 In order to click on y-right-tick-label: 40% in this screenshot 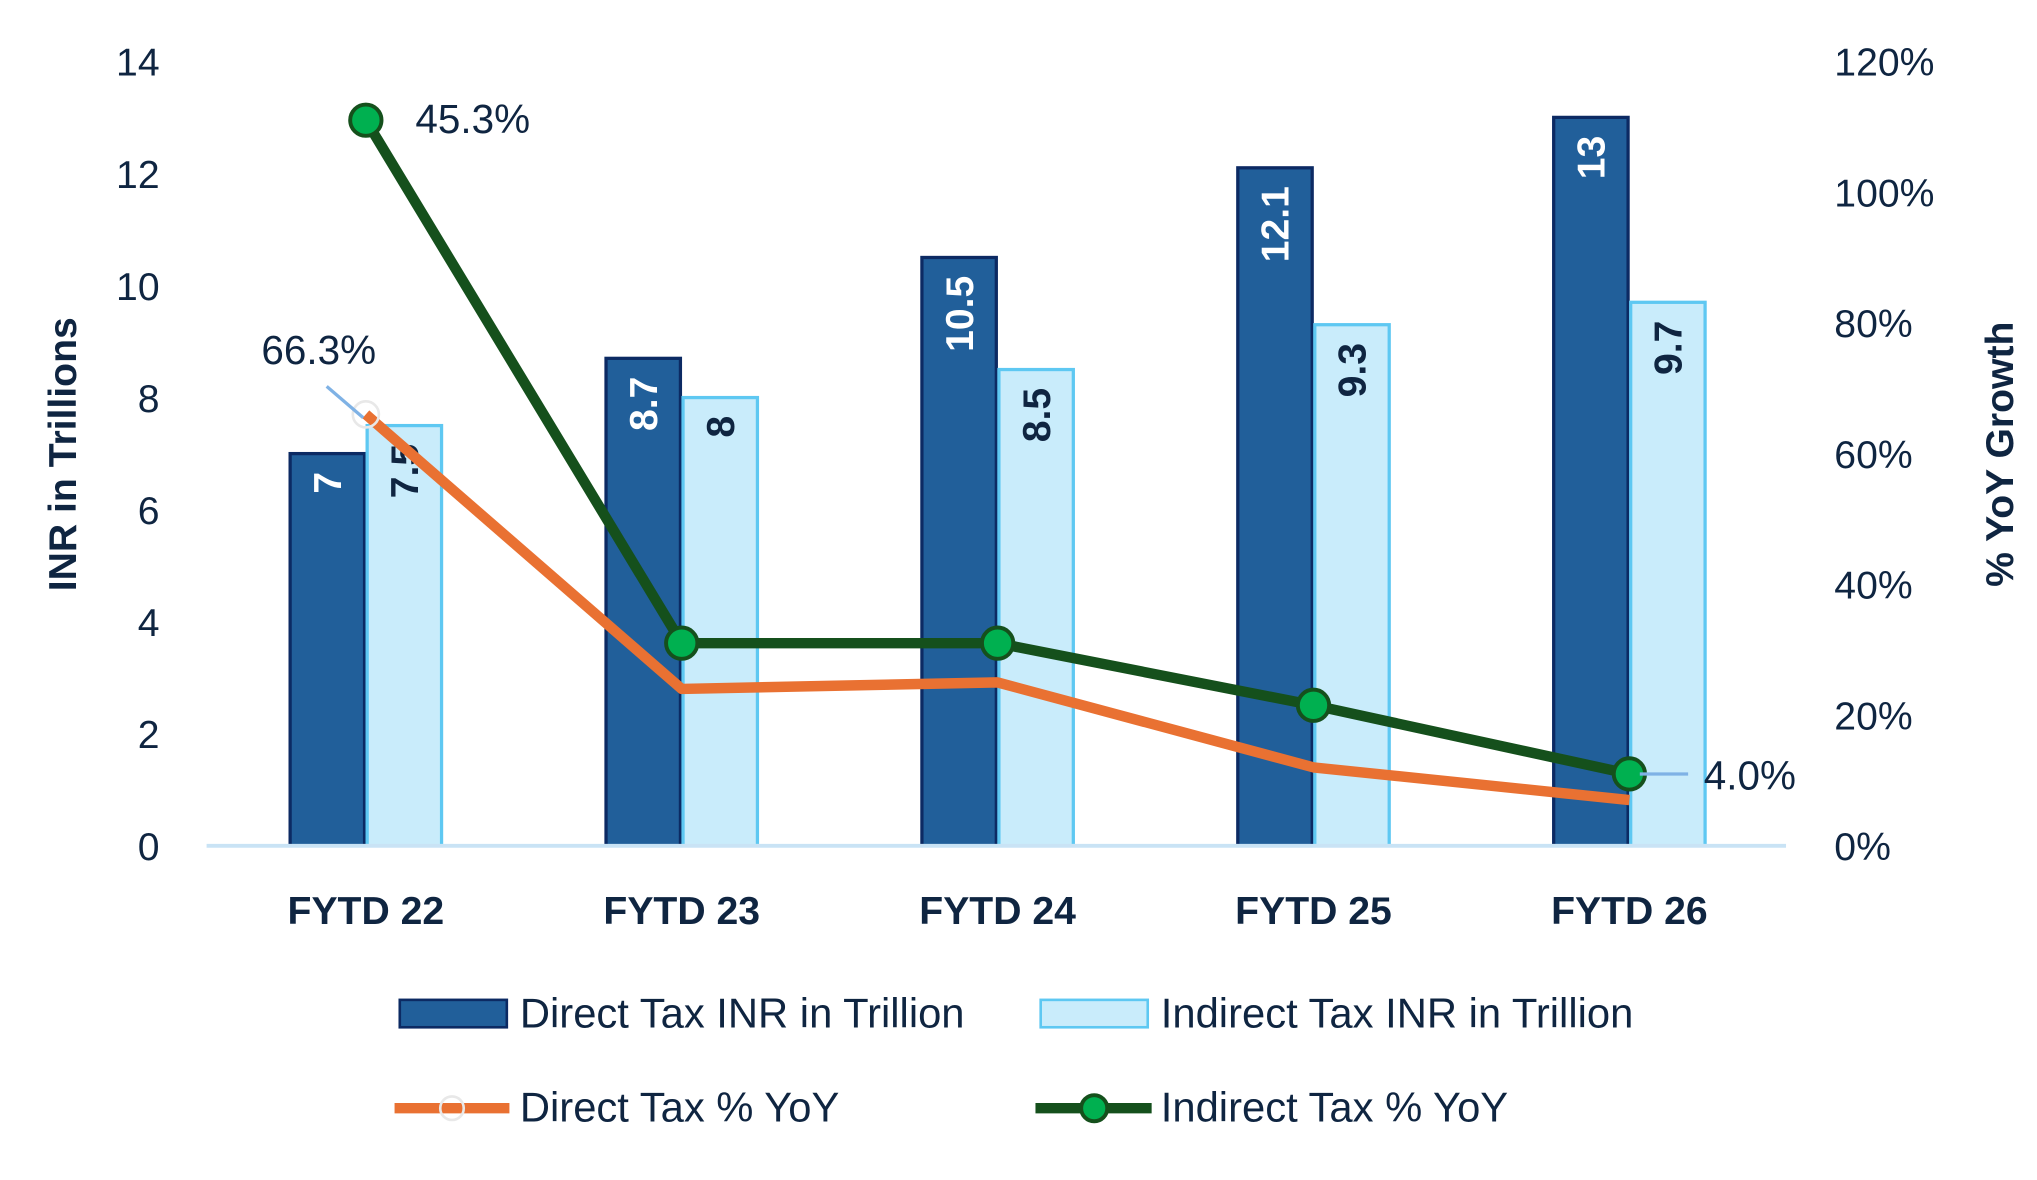, I will do `click(1873, 586)`.